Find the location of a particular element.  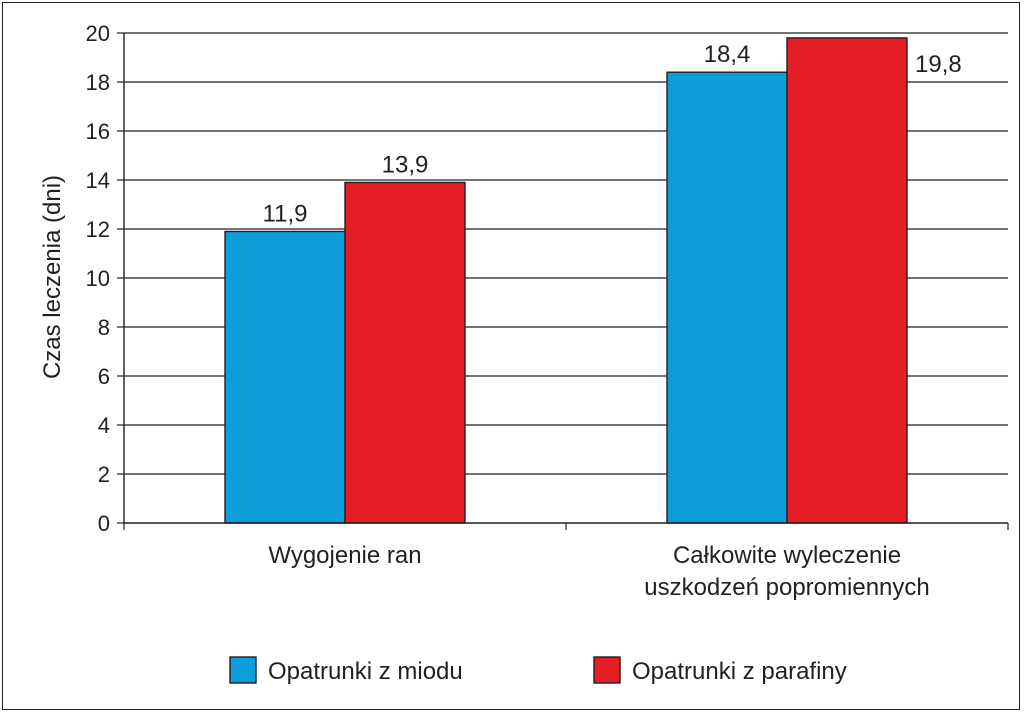

y-tick-label: 10 is located at coordinates (98, 278).